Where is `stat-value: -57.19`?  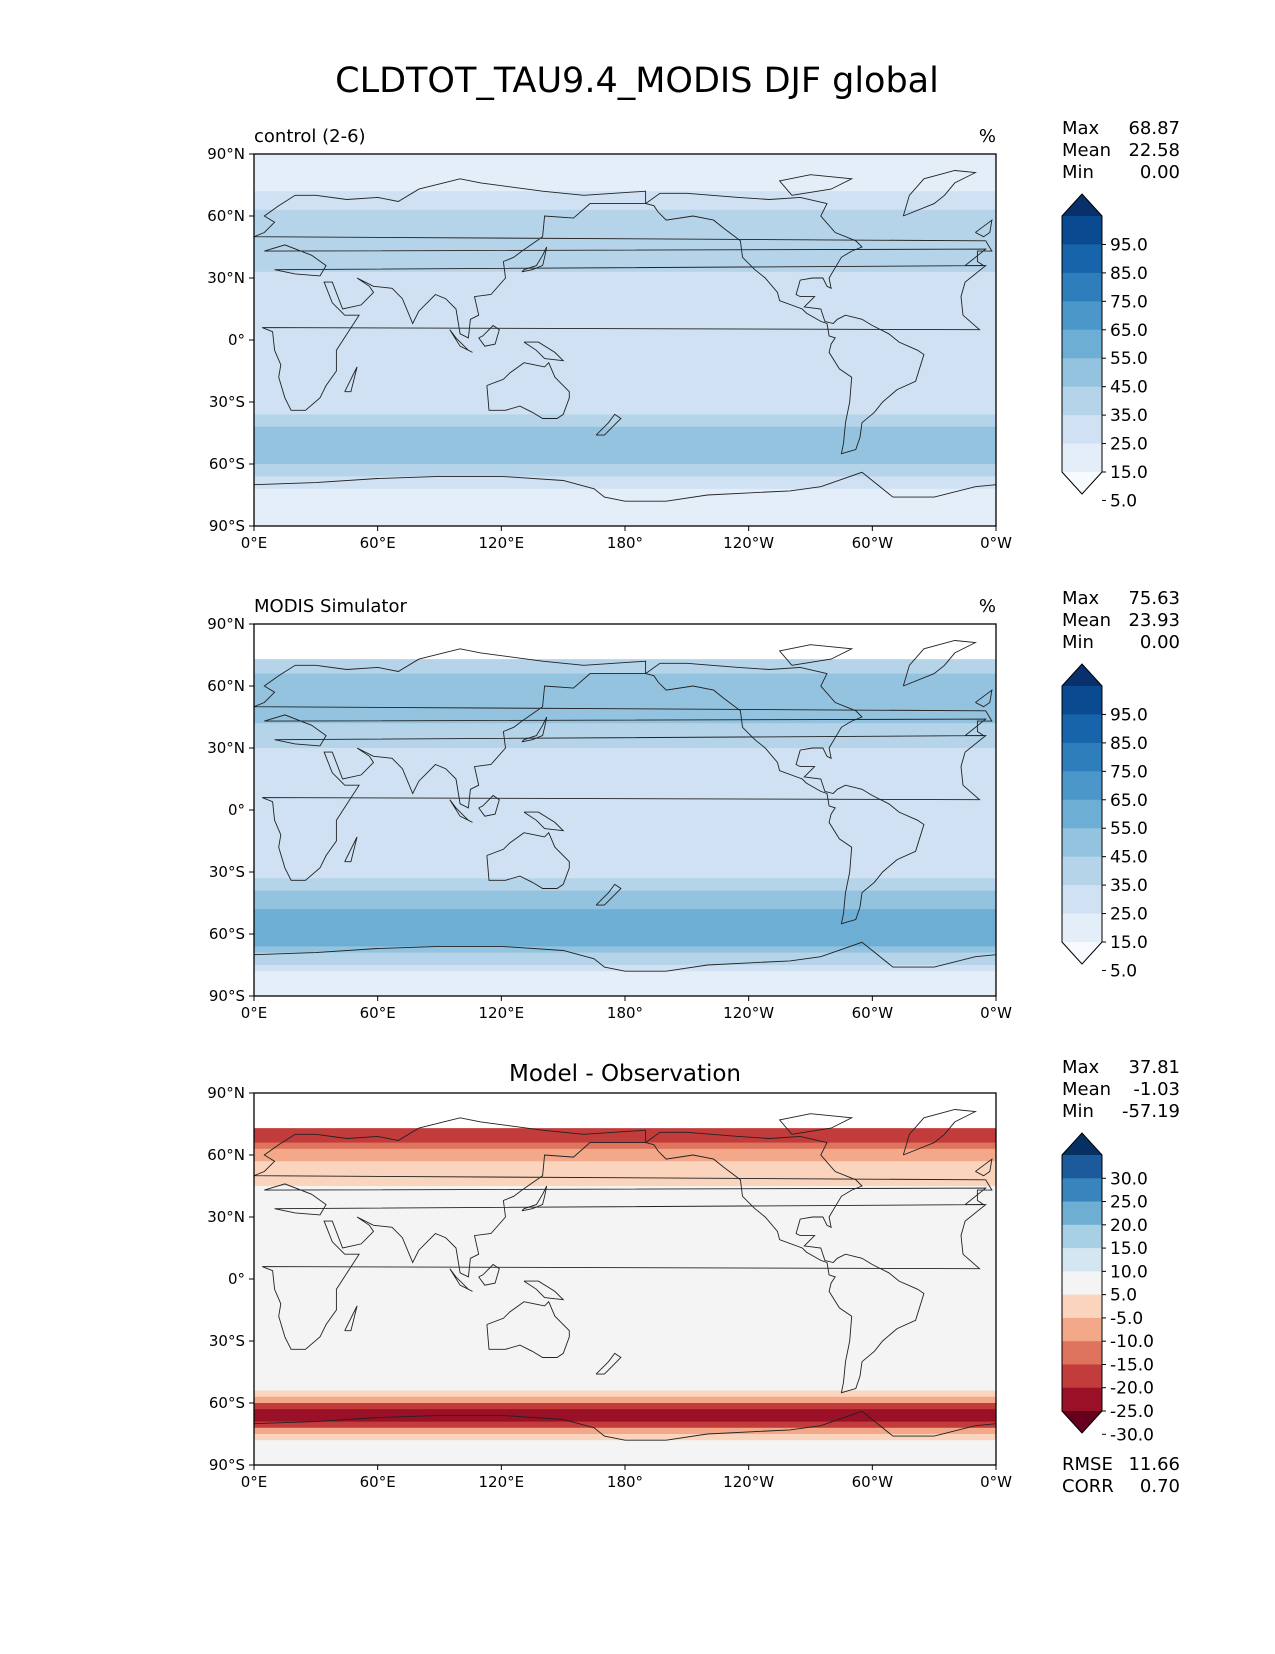 stat-value: -57.19 is located at coordinates (1151, 1111).